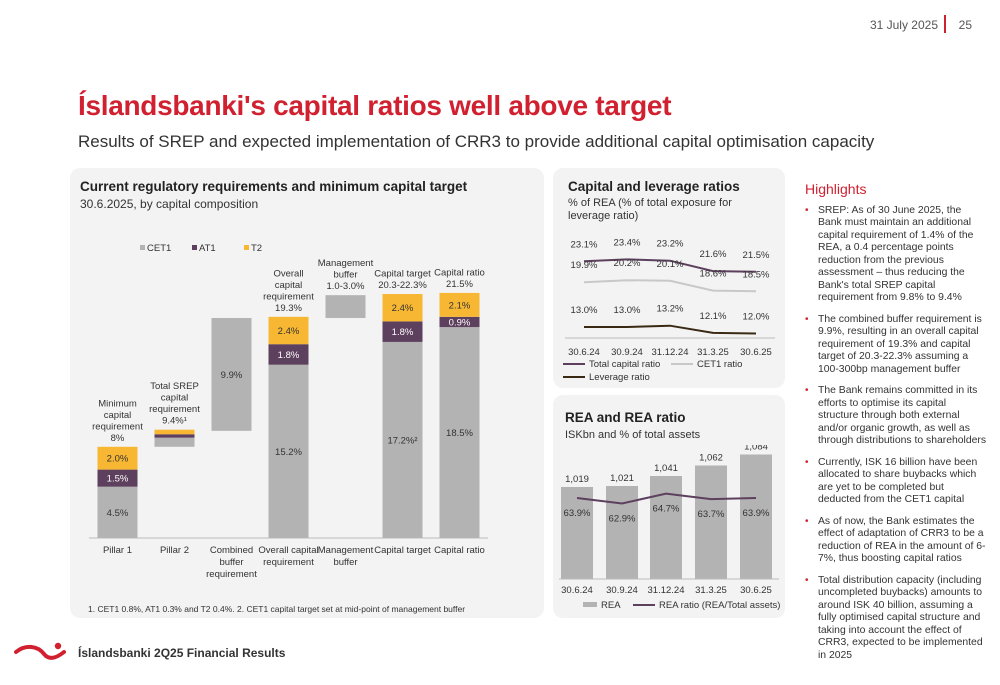 This screenshot has width=1000, height=685. What do you see at coordinates (577, 479) in the screenshot?
I see `data-label: 1,019` at bounding box center [577, 479].